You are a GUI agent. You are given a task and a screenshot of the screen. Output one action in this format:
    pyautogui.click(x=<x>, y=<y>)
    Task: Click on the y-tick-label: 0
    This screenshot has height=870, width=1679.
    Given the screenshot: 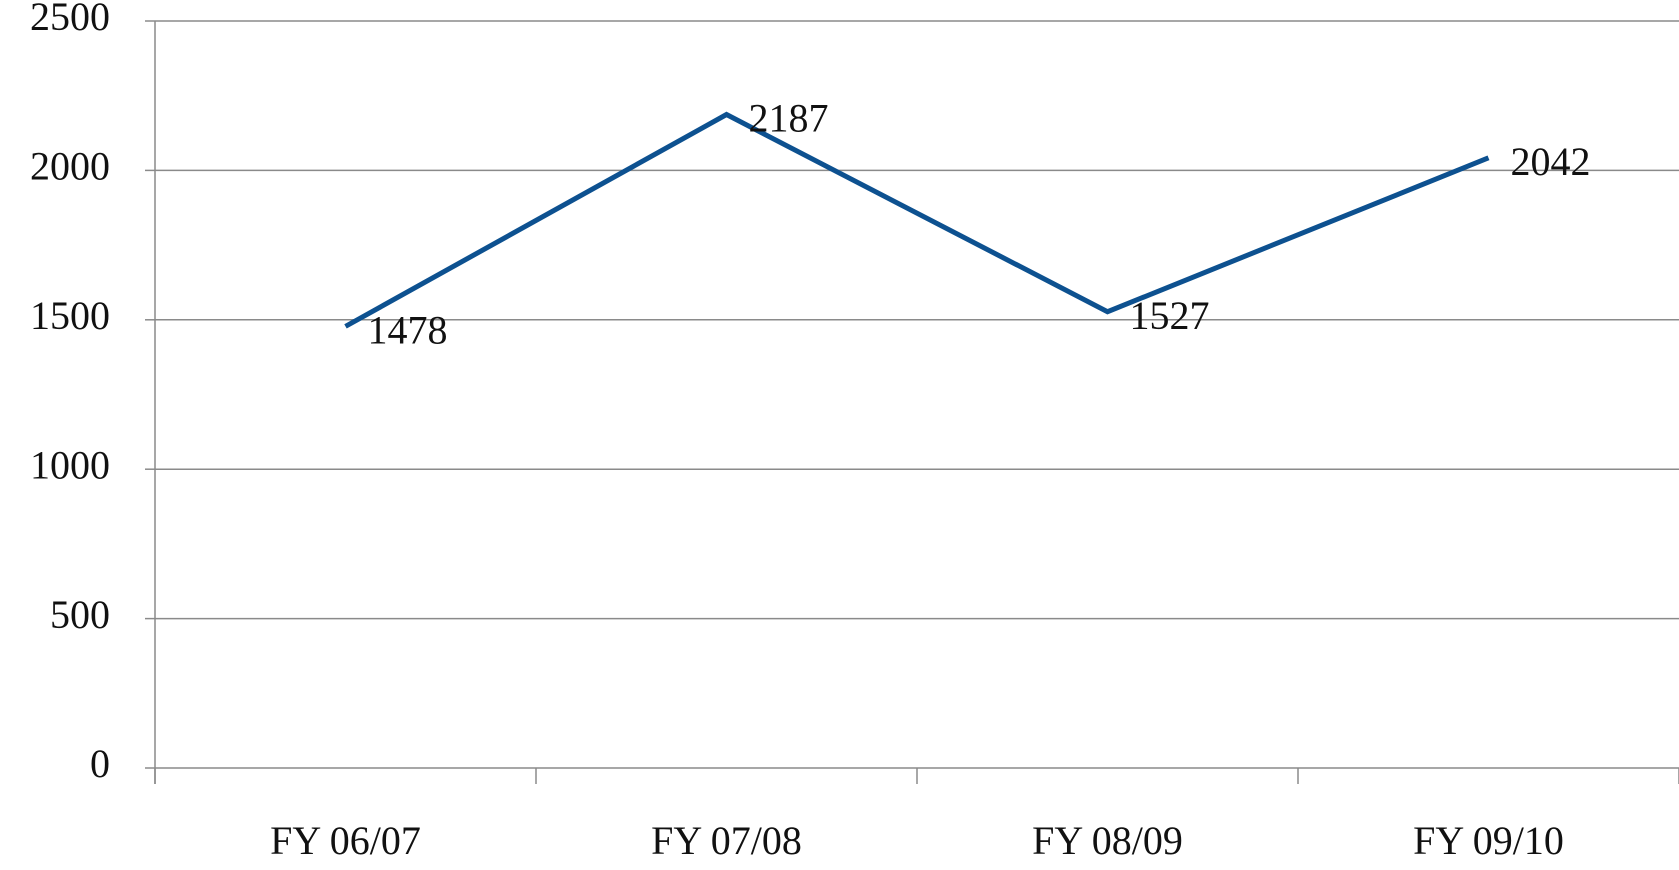 What is the action you would take?
    pyautogui.click(x=100, y=763)
    